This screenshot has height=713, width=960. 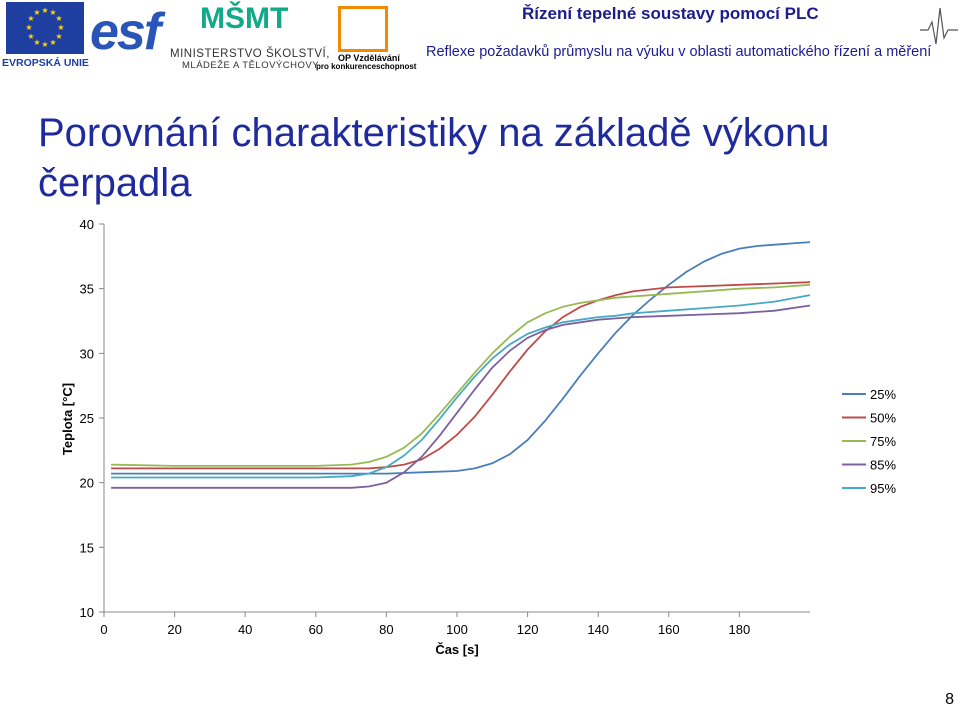 I want to click on y-axis-label: Teplota [°C], so click(x=67, y=419).